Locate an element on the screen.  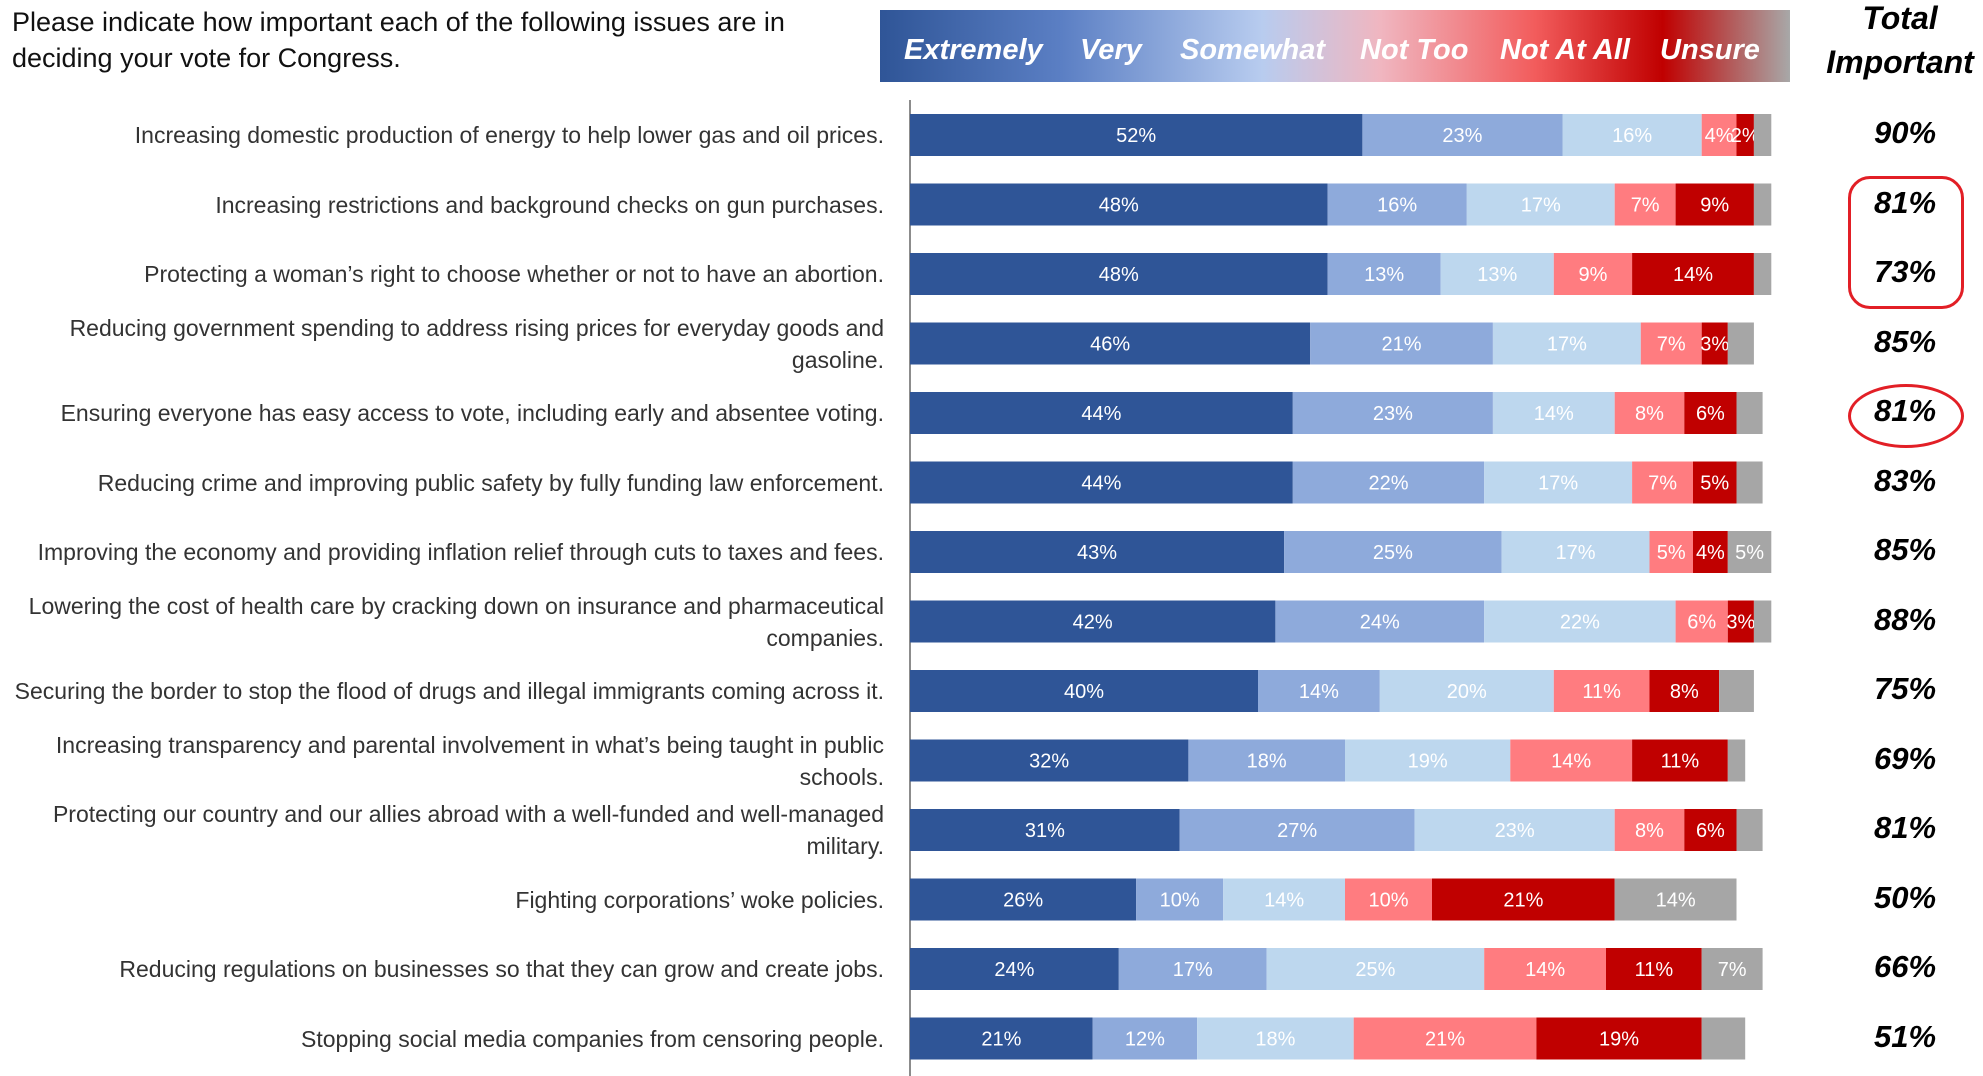
data-label: 5% is located at coordinates (1714, 484).